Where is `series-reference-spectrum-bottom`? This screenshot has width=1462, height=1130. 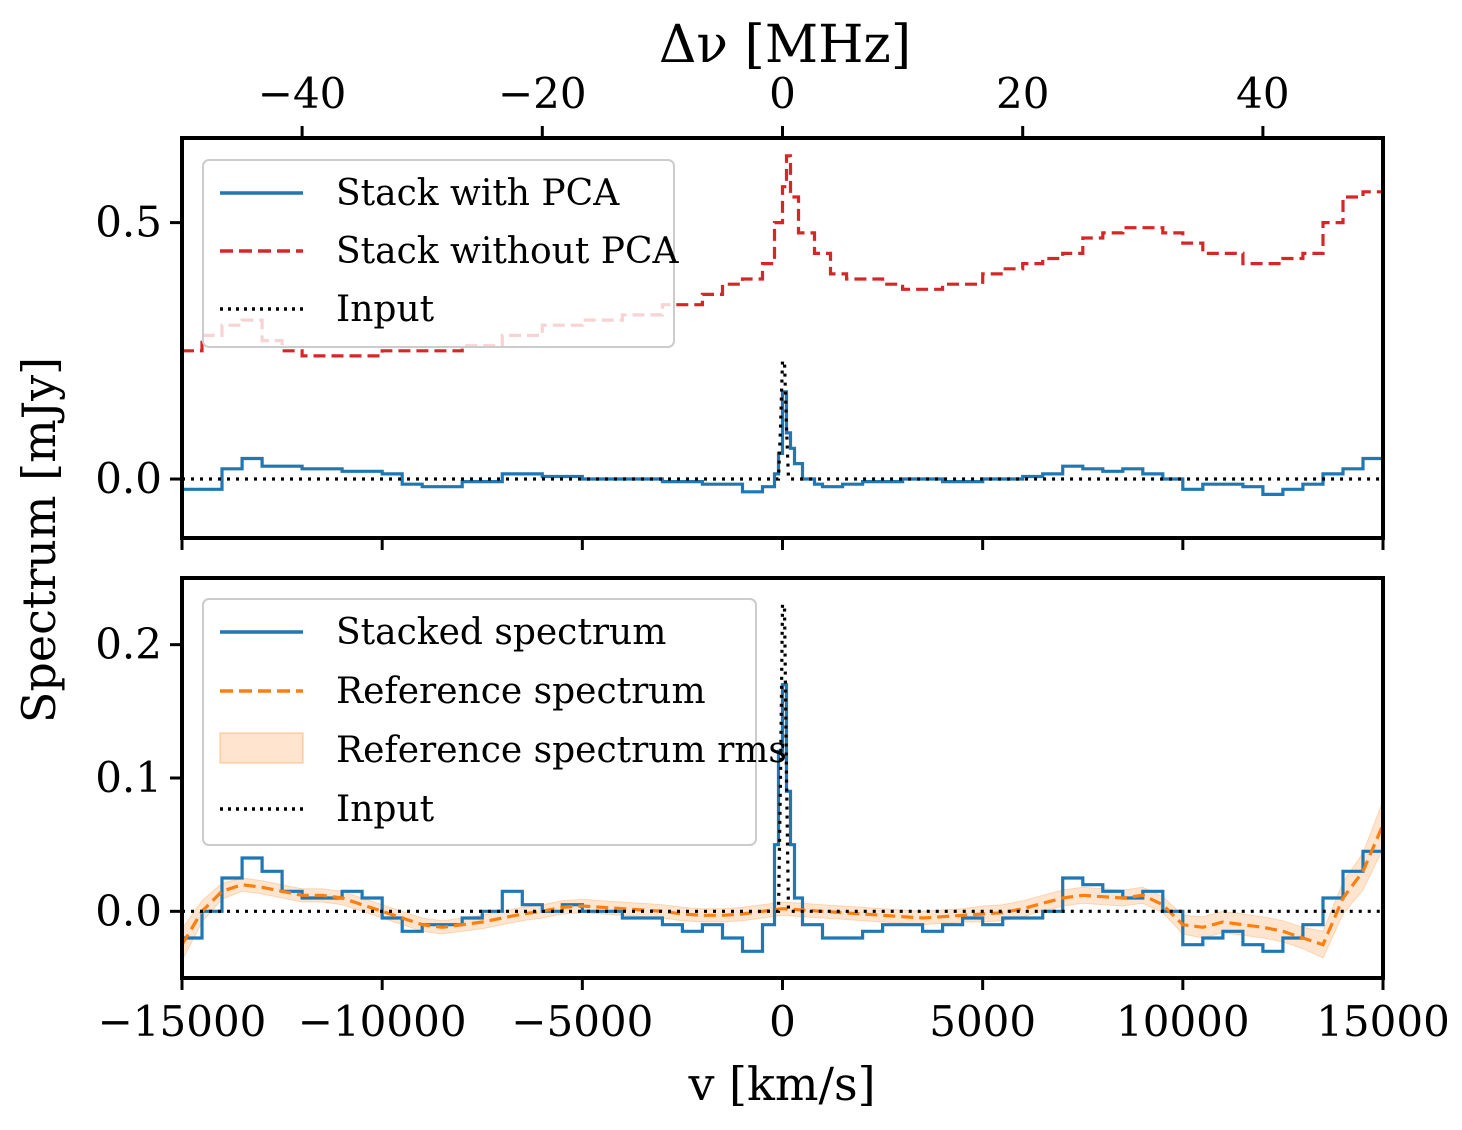
series-reference-spectrum-bottom is located at coordinates (782, 885).